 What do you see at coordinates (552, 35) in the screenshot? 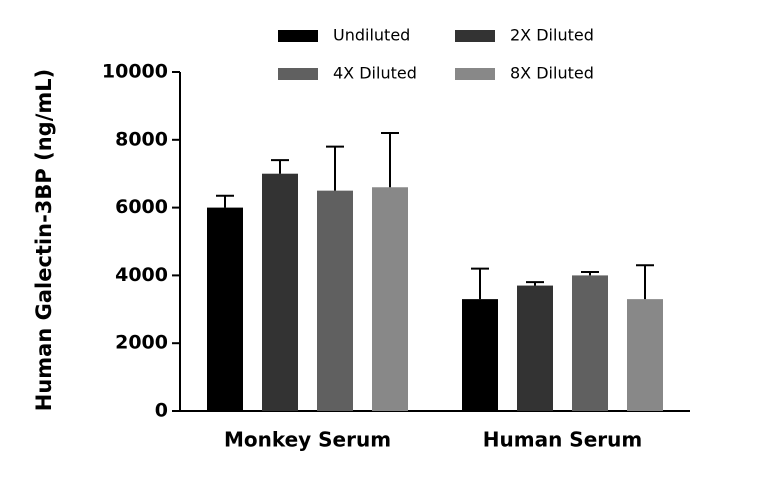
I see `legend-label: 2X Diluted` at bounding box center [552, 35].